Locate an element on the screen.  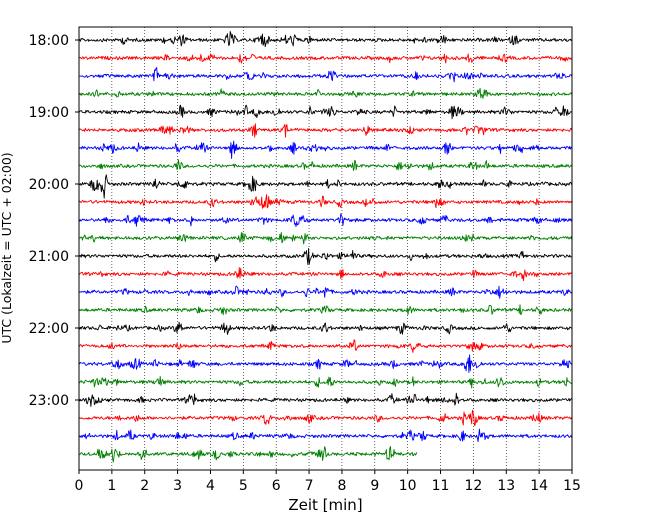
x-tick-label: 9 is located at coordinates (374, 486).